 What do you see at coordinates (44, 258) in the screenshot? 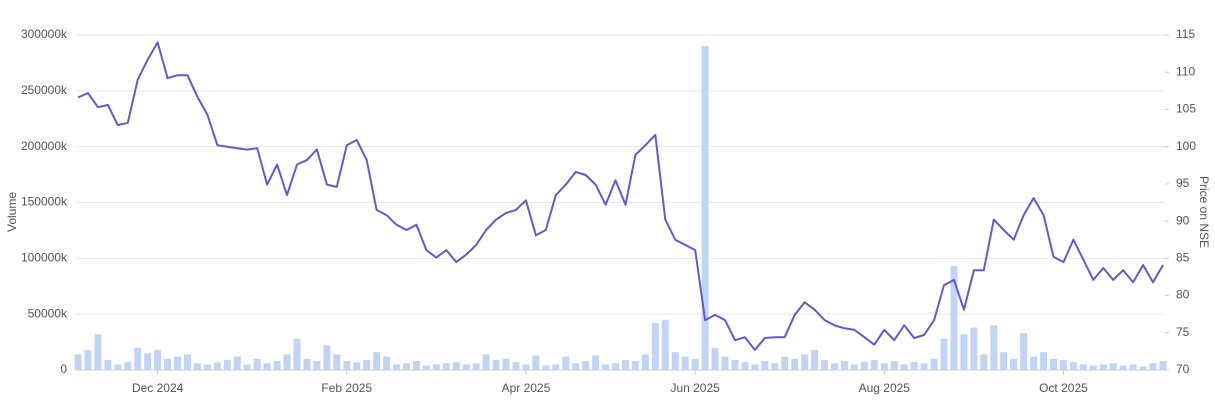
I see `y-tick-label: 100000k` at bounding box center [44, 258].